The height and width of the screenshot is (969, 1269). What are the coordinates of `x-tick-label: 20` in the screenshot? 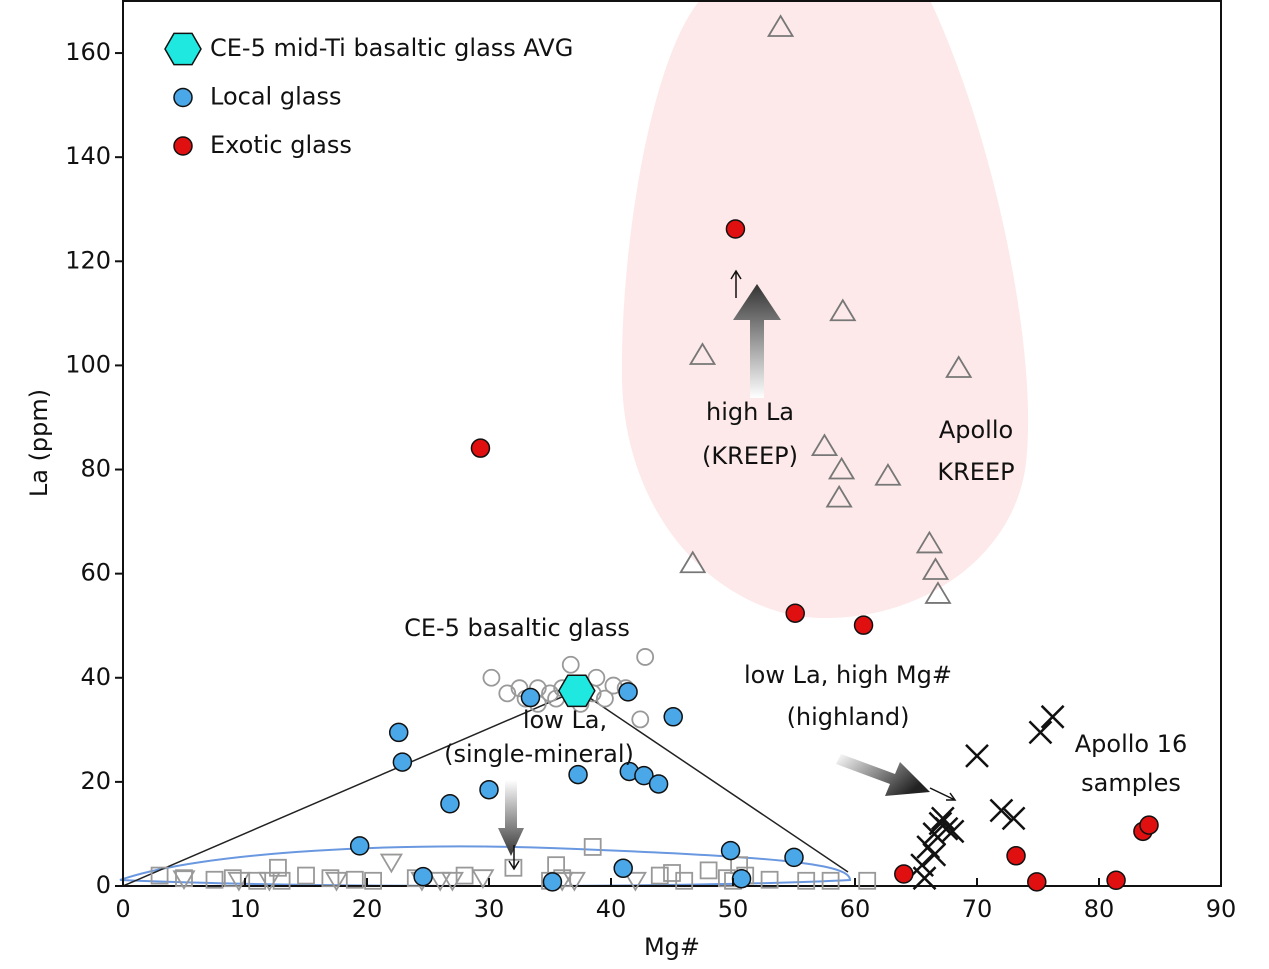 It's located at (367, 909).